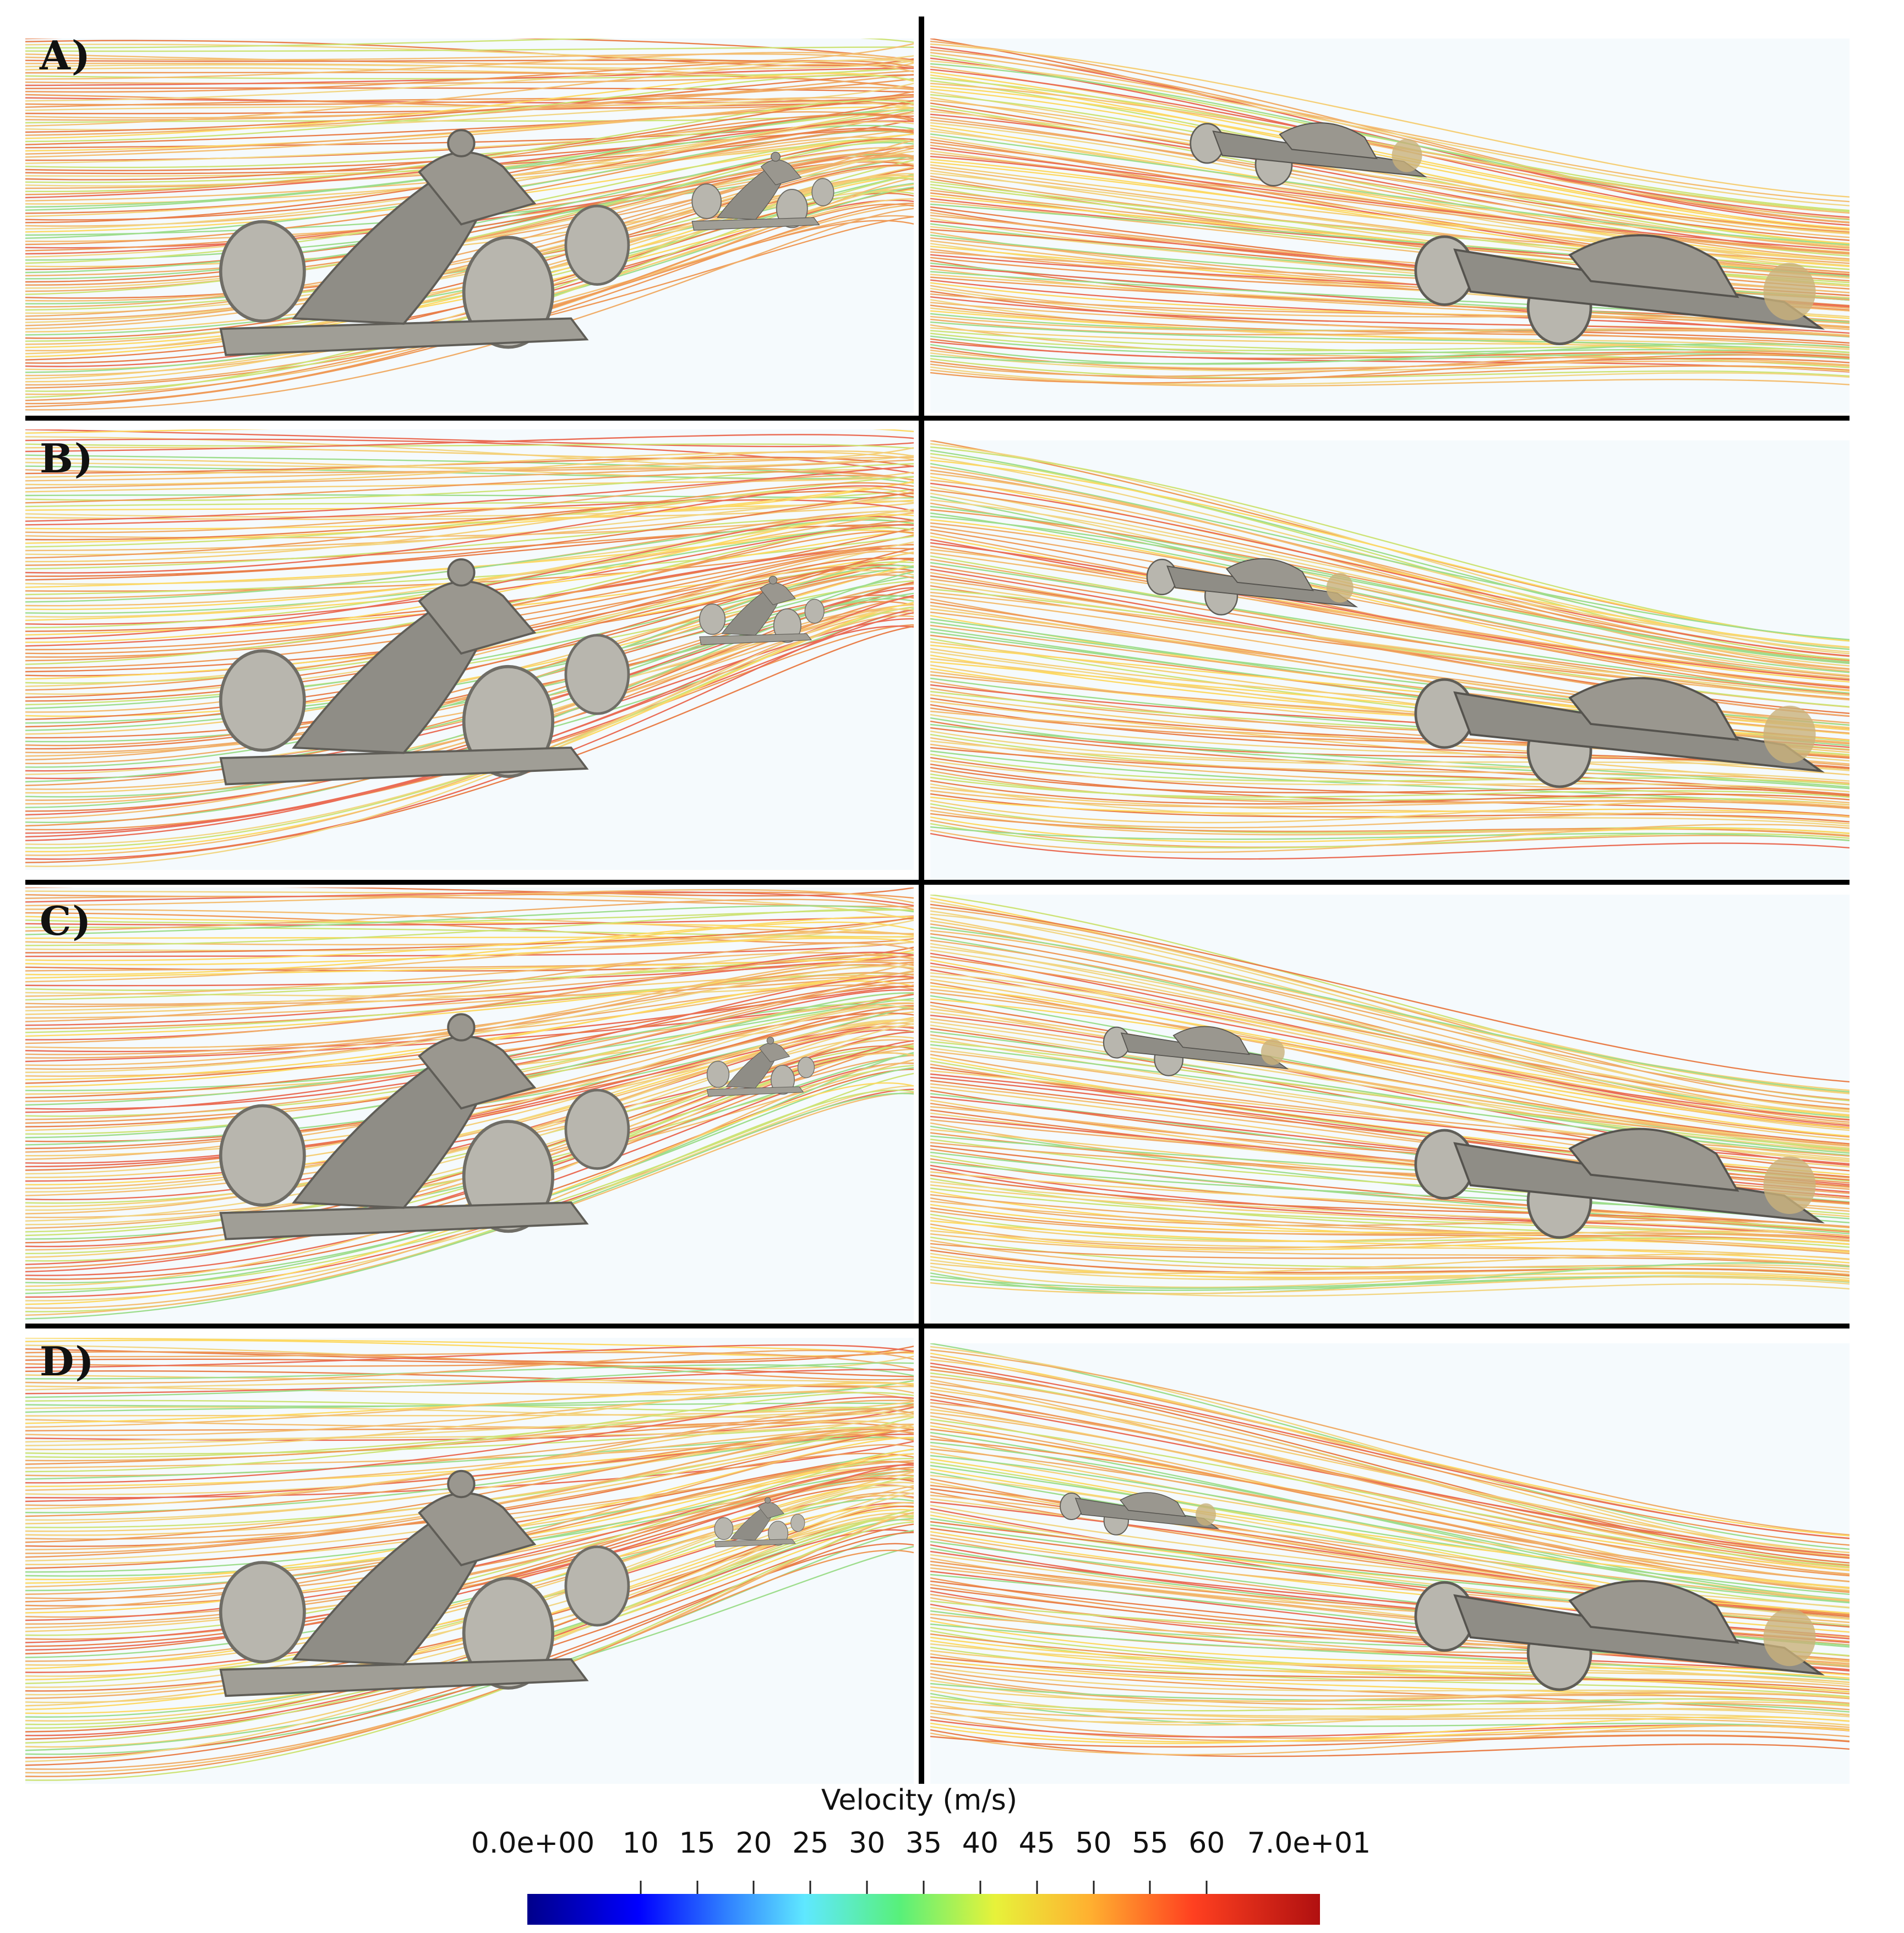  Describe the element at coordinates (533, 1843) in the screenshot. I see `colorbar-tick-label: 0.0e+00` at that location.